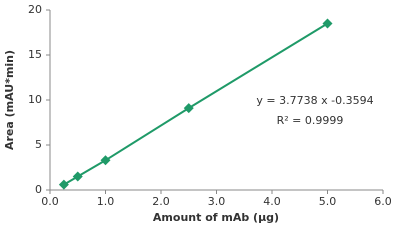 The image size is (400, 240). I want to click on x-tick-label: 3.0, so click(217, 201).